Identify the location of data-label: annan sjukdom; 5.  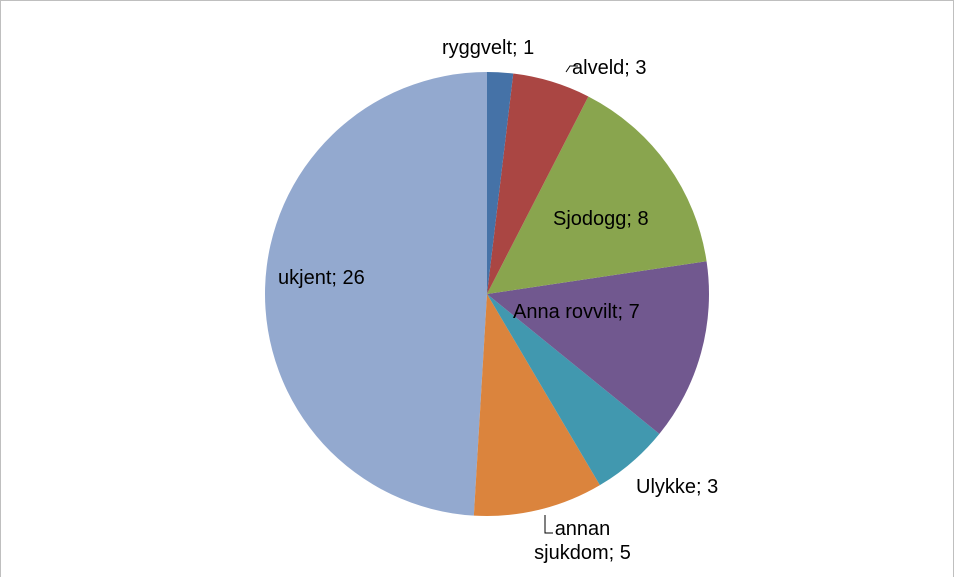
(582, 541).